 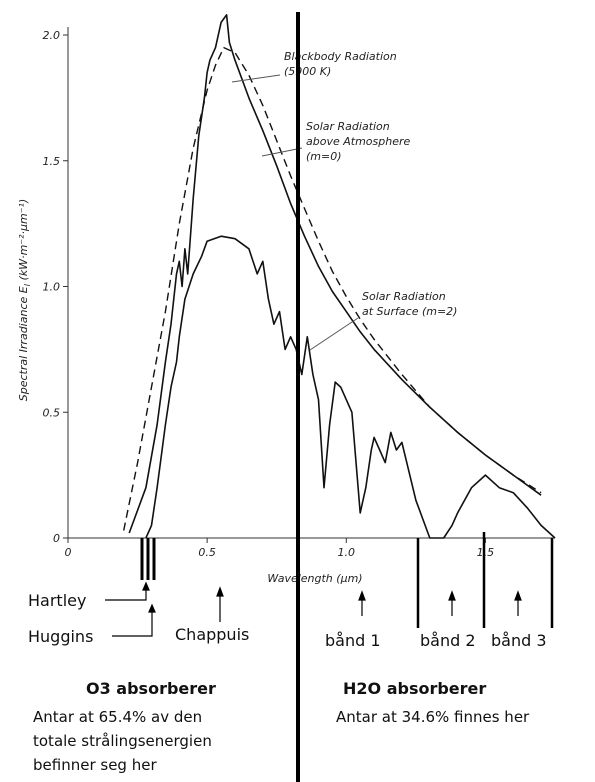 I want to click on chappuis-arrowhead, so click(x=220, y=591).